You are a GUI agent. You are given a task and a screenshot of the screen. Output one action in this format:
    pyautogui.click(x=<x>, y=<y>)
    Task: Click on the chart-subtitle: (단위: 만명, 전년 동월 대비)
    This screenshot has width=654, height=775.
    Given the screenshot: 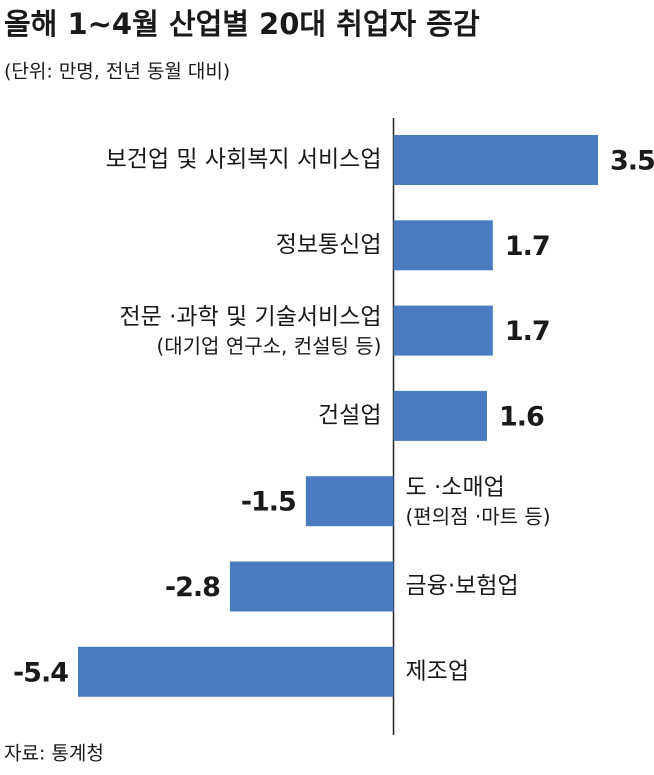 What is the action you would take?
    pyautogui.click(x=117, y=72)
    